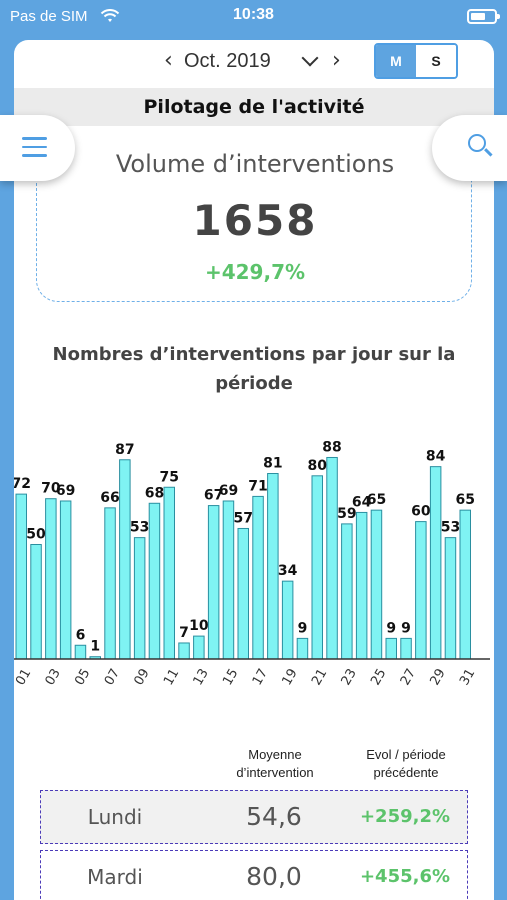 The height and width of the screenshot is (900, 507). I want to click on status-bar: Pas de SIM 10:38, so click(253, 17).